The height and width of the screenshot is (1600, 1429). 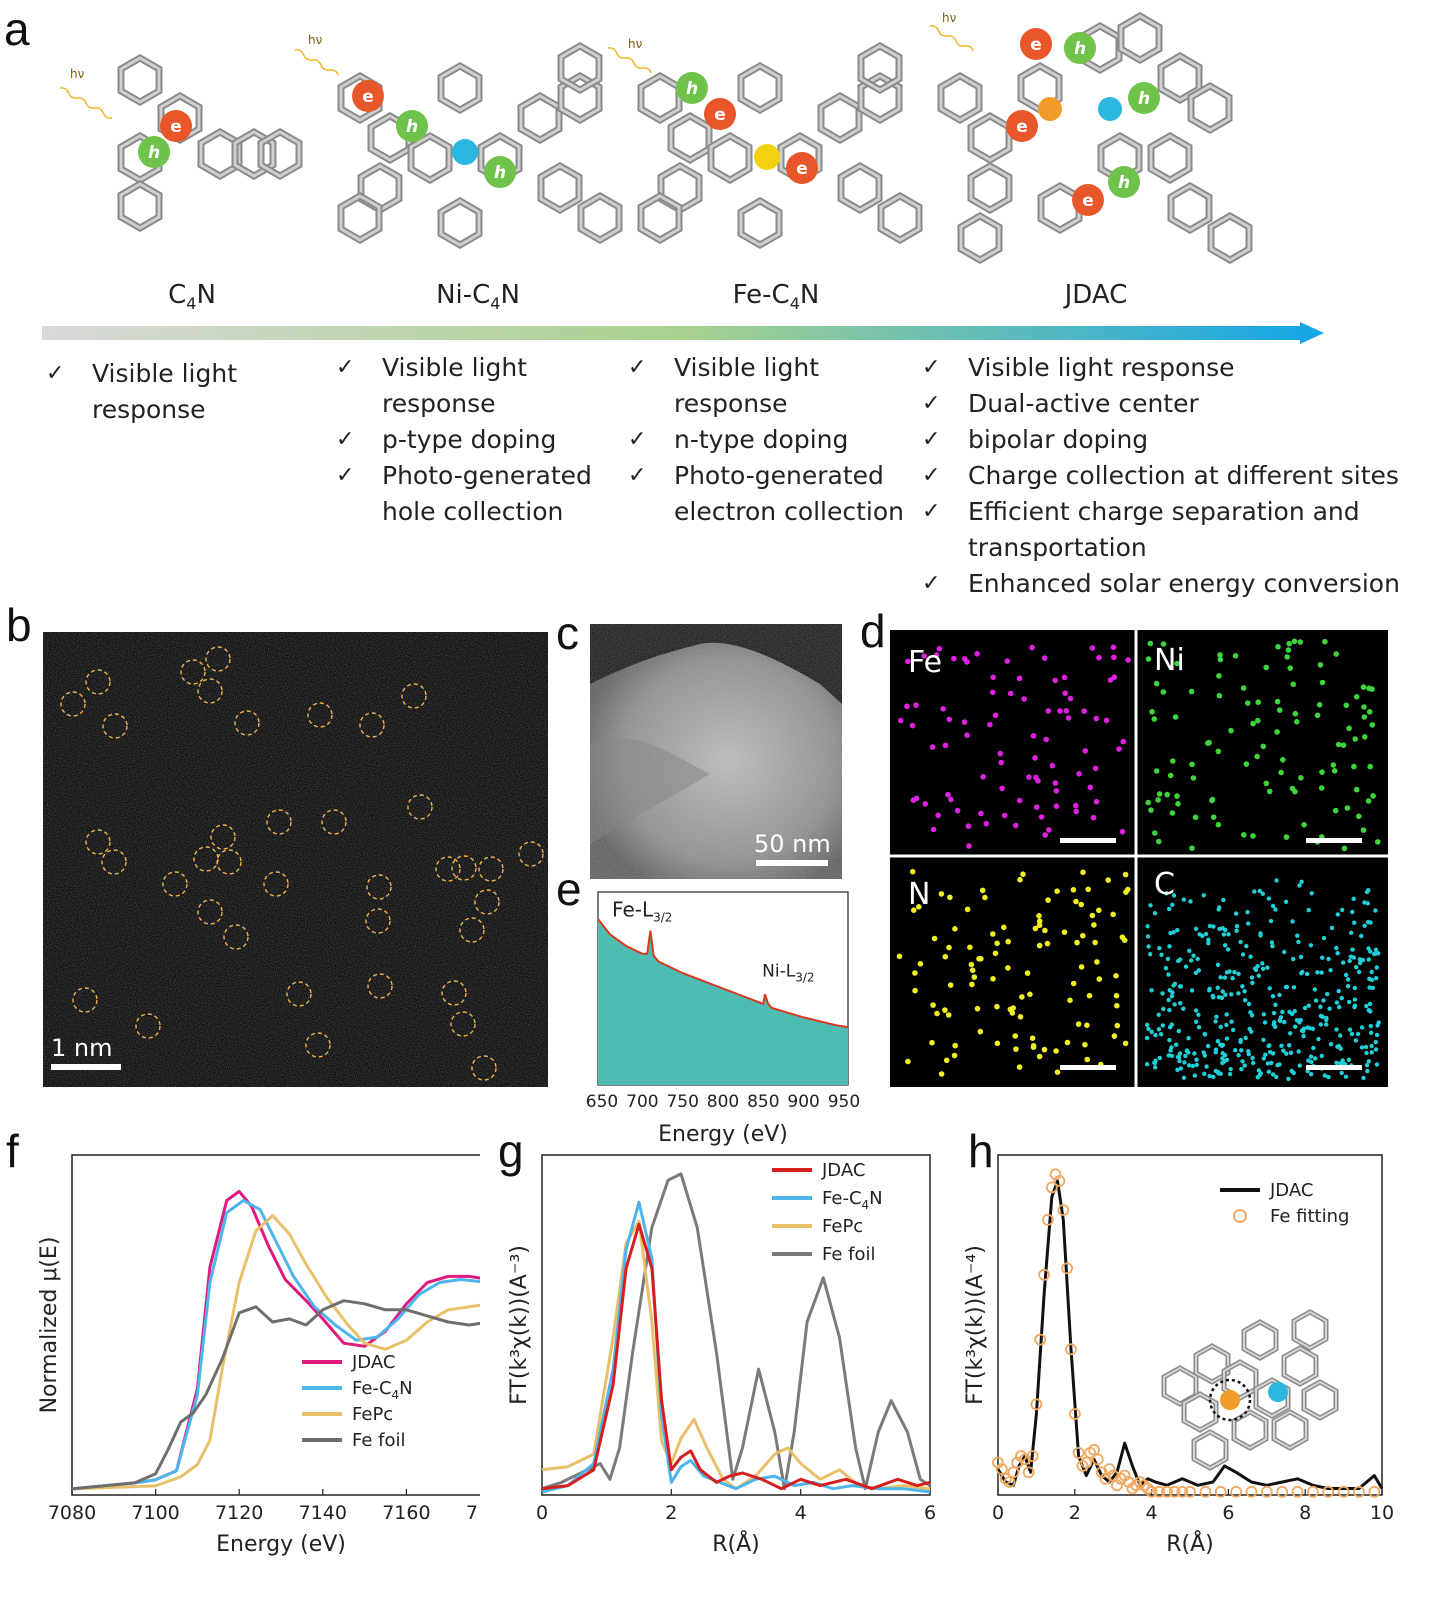 What do you see at coordinates (176, 392) in the screenshot?
I see `feature-list-c4n: ✓ Visible light response` at bounding box center [176, 392].